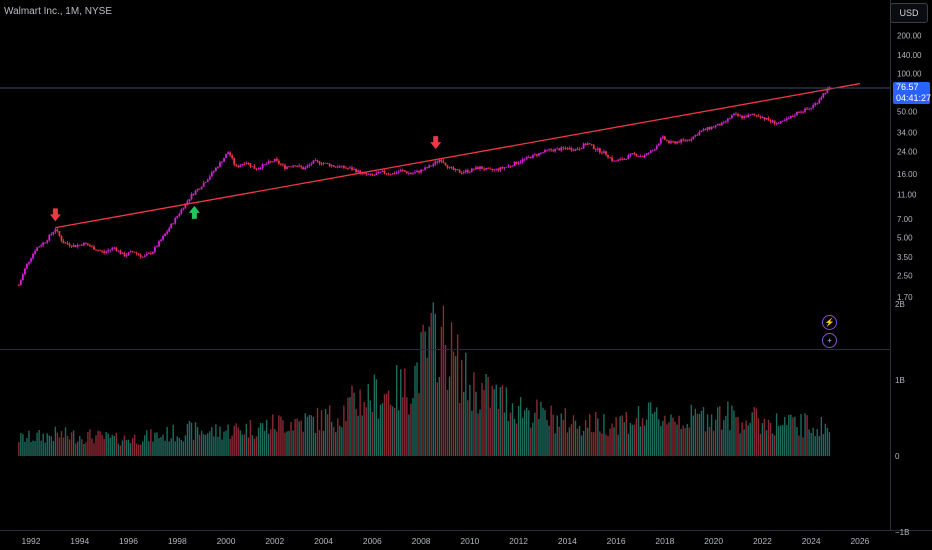 The height and width of the screenshot is (550, 932). What do you see at coordinates (829, 340) in the screenshot?
I see `plus-icon: +` at bounding box center [829, 340].